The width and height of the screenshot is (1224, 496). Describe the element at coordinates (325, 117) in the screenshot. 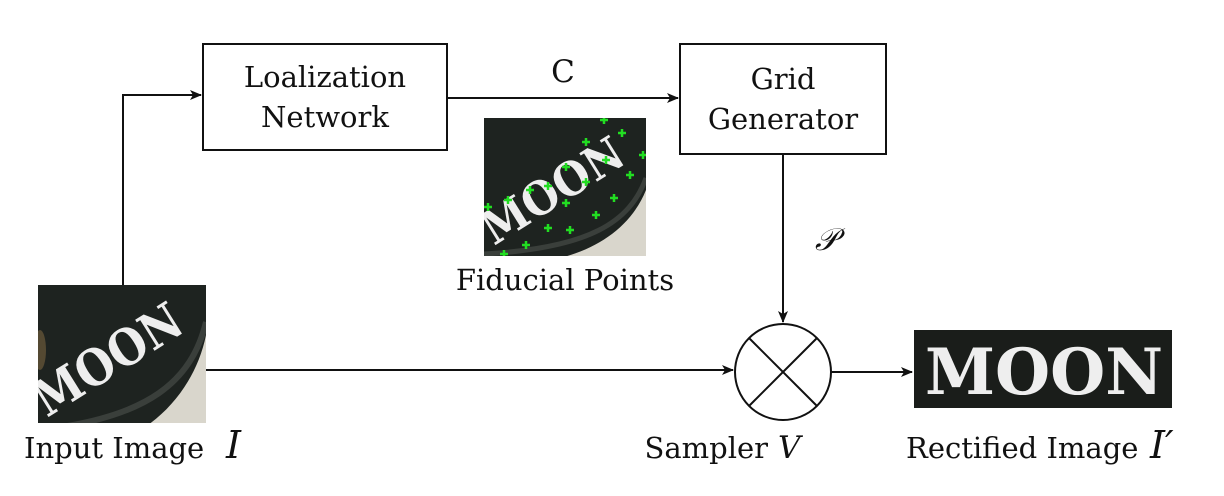

I see `localization-network-label-line2: Network` at that location.